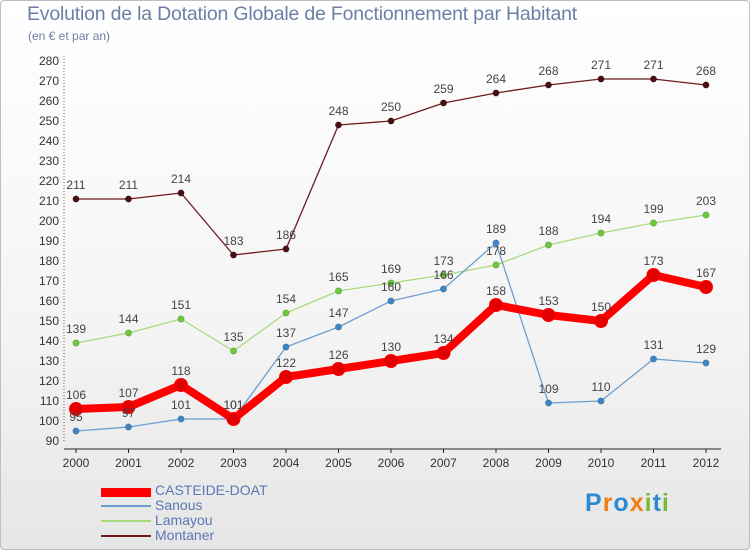  What do you see at coordinates (49, 401) in the screenshot?
I see `y-tick-label: 110` at bounding box center [49, 401].